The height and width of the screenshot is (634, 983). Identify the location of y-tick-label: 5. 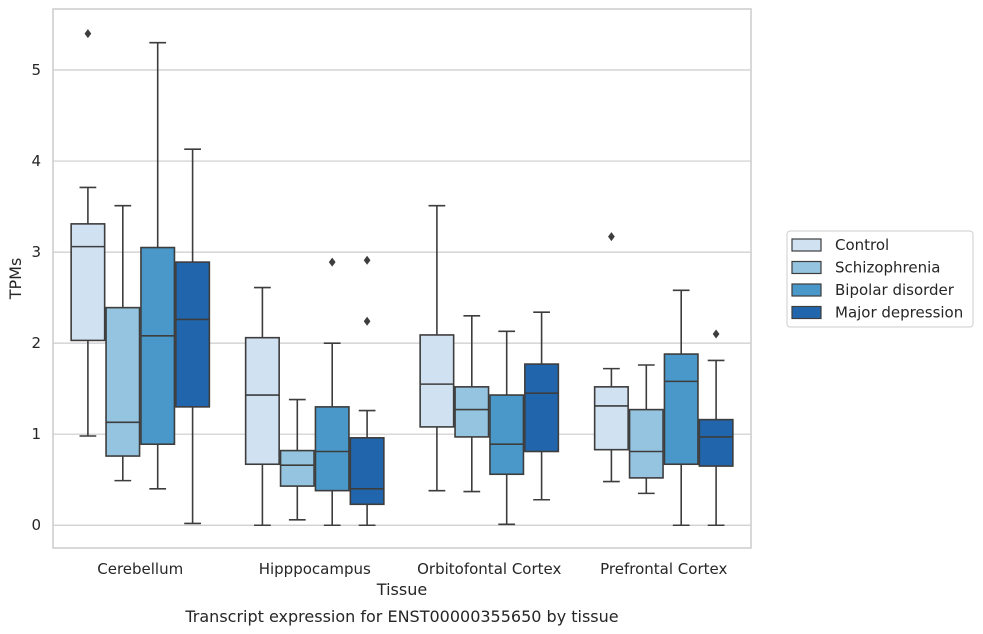
(36, 70).